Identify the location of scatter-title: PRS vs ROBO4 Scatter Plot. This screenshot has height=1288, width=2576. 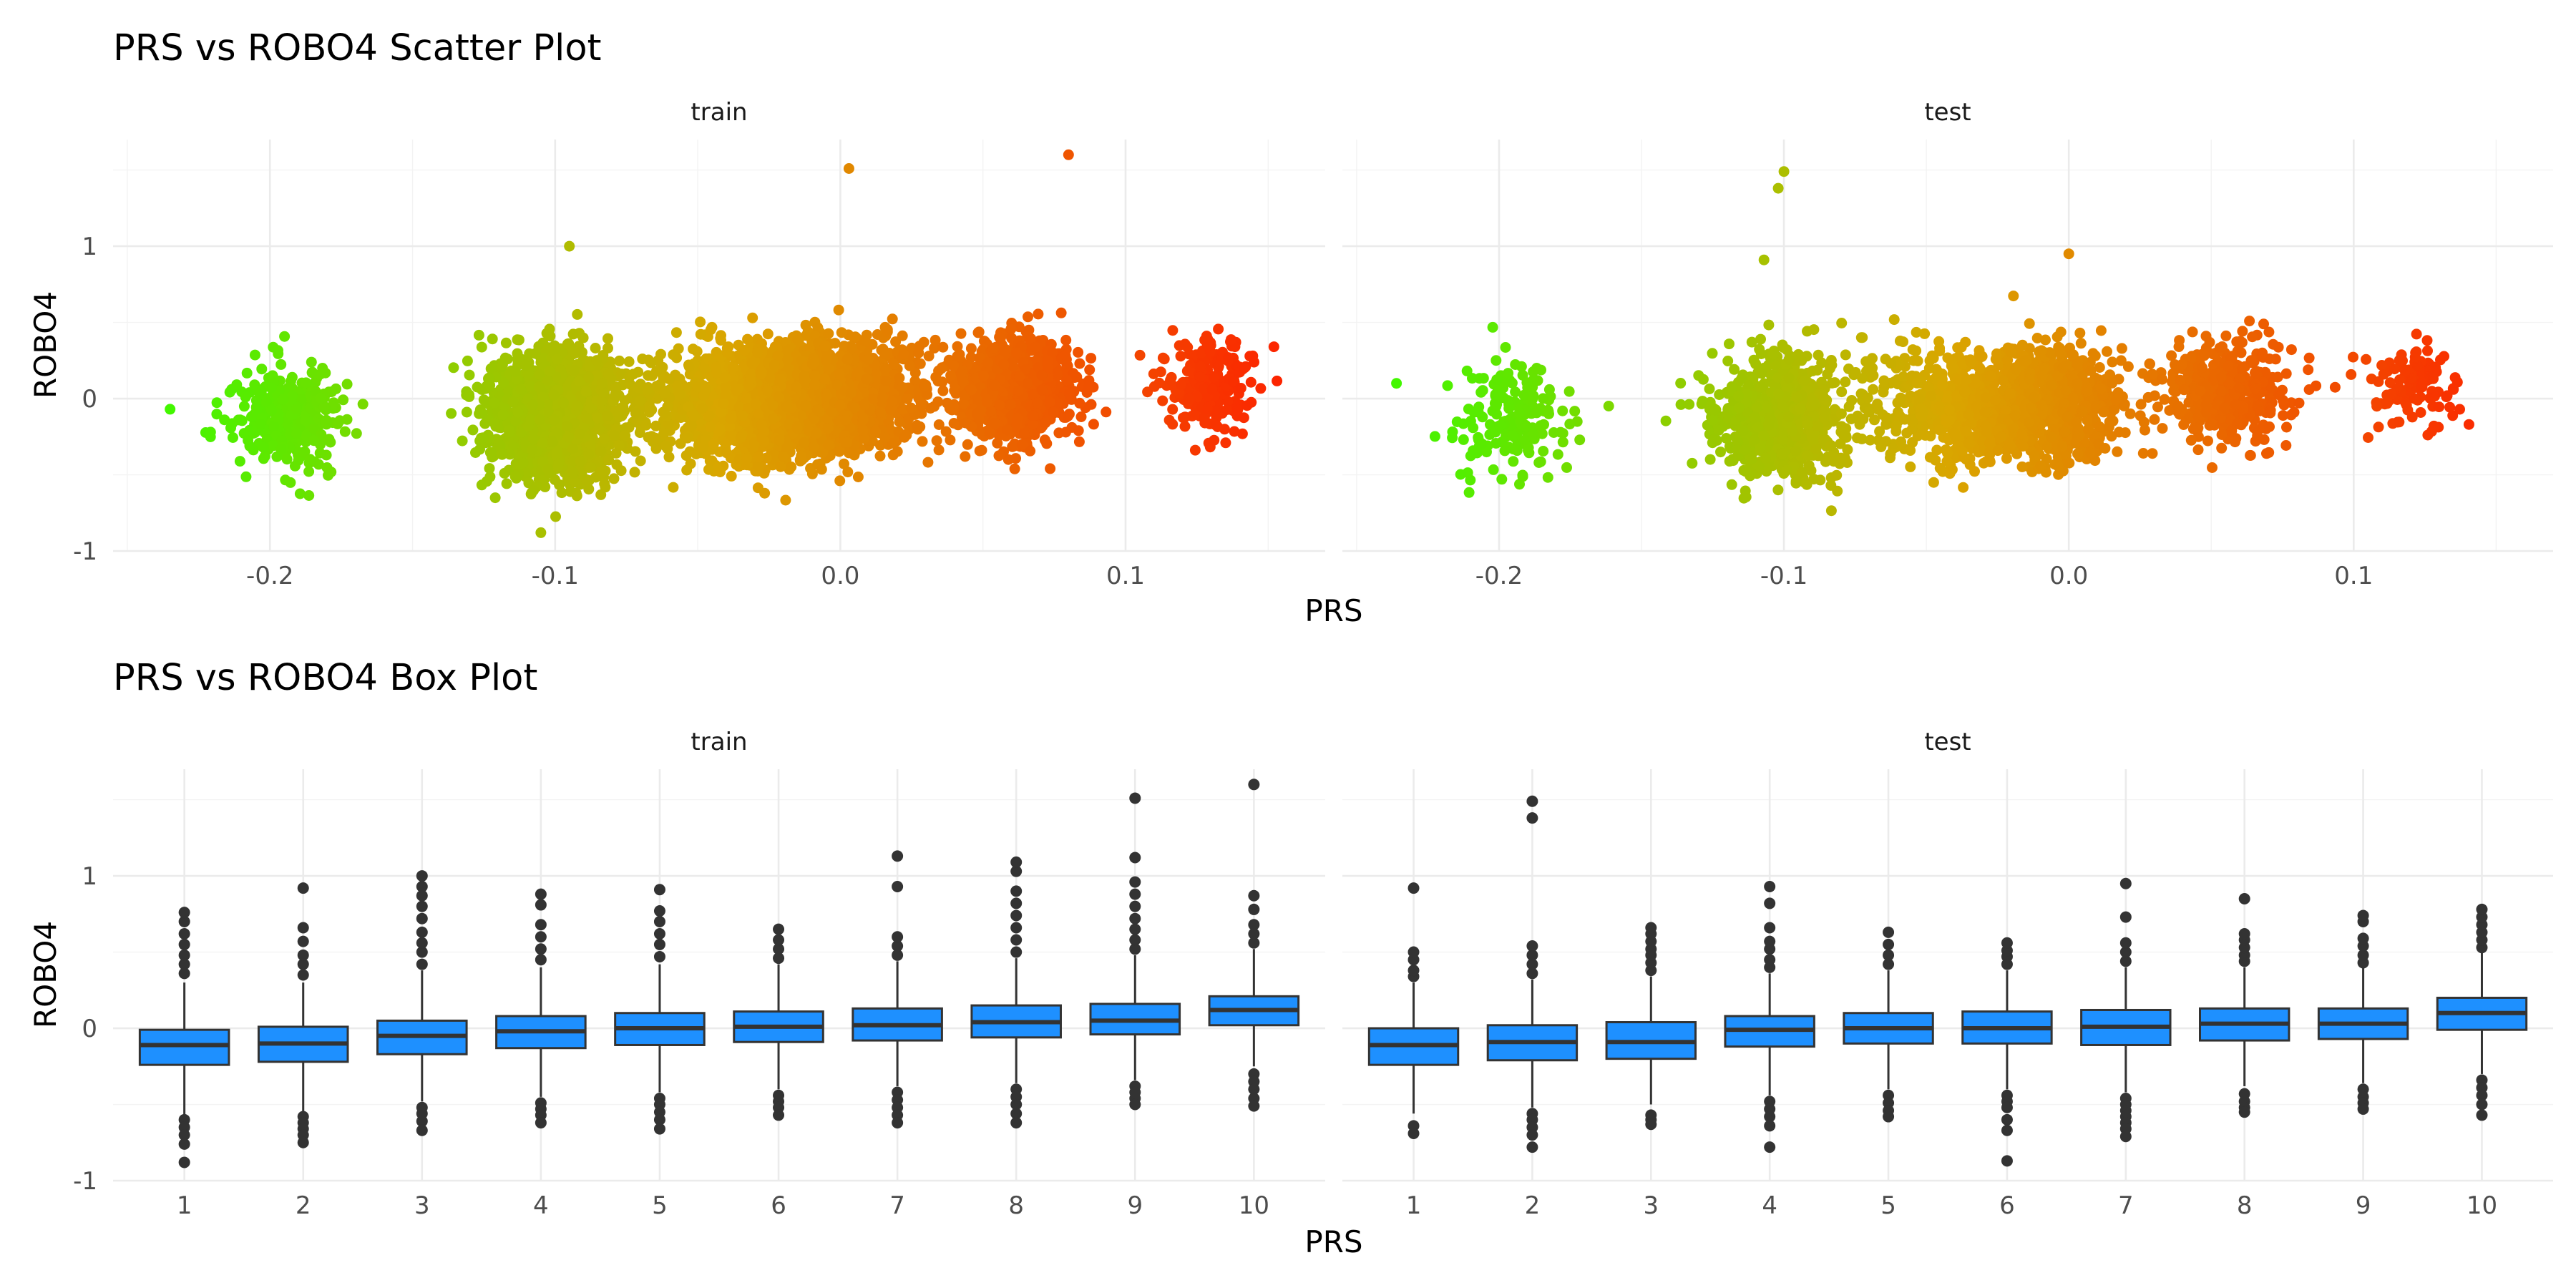
(357, 48).